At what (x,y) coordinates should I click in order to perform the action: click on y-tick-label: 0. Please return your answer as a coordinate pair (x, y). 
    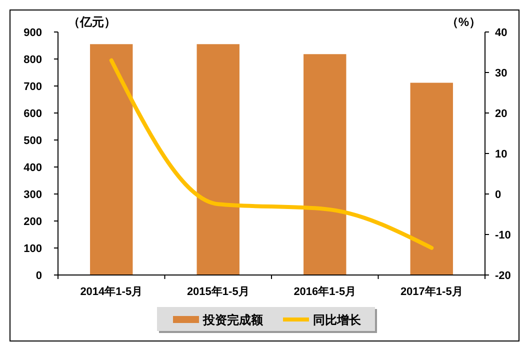
    Looking at the image, I should click on (39, 276).